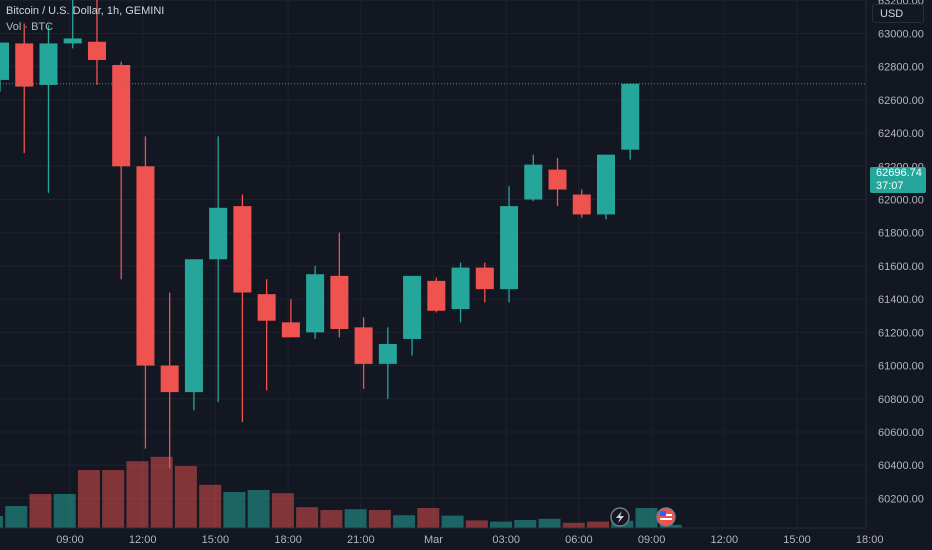 Image resolution: width=932 pixels, height=550 pixels. Describe the element at coordinates (901, 333) in the screenshot. I see `price-tick-label: 61200.00` at that location.